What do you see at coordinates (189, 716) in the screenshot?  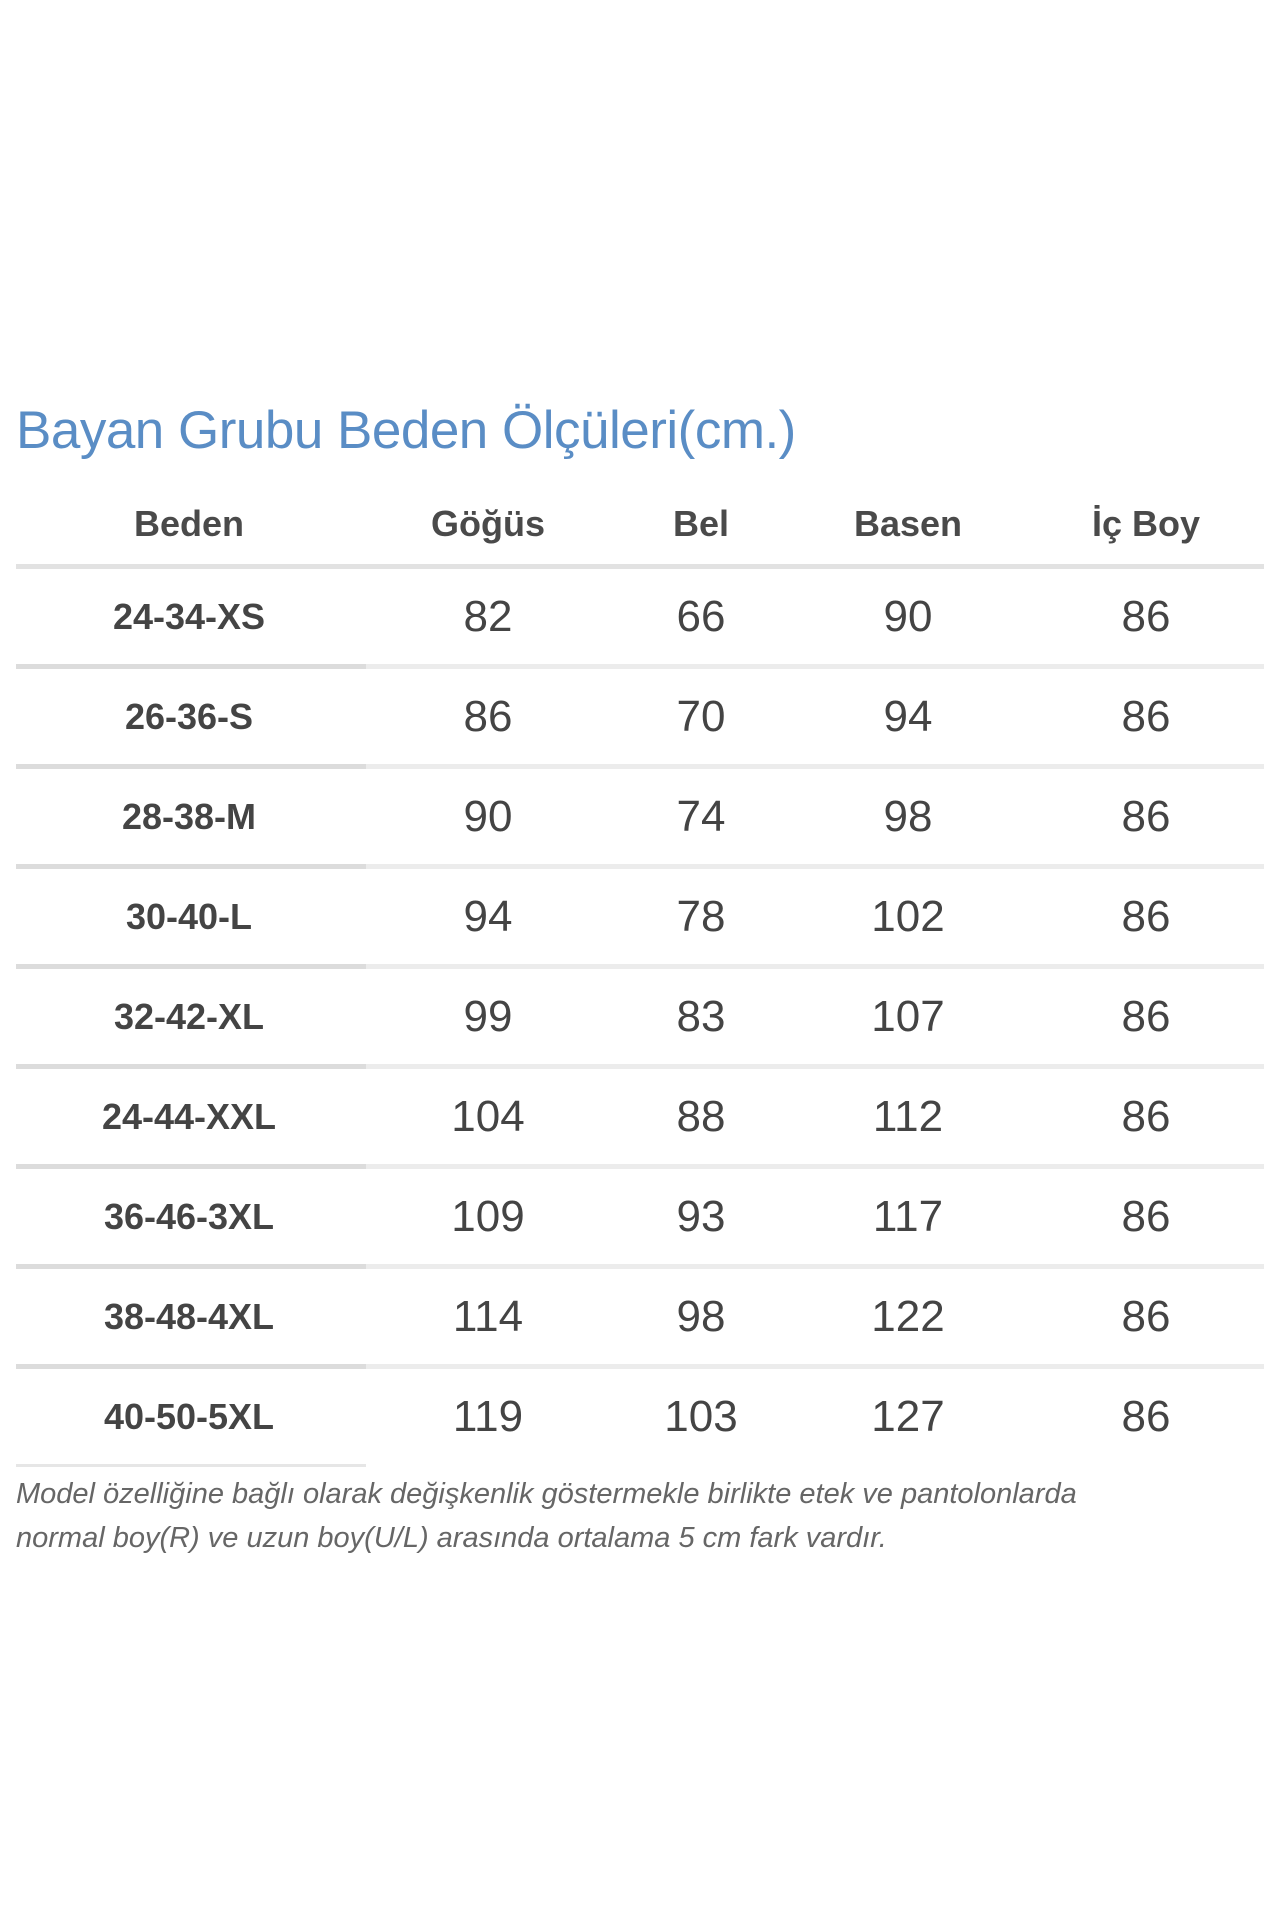 I see `cell-size: 26-36-S` at bounding box center [189, 716].